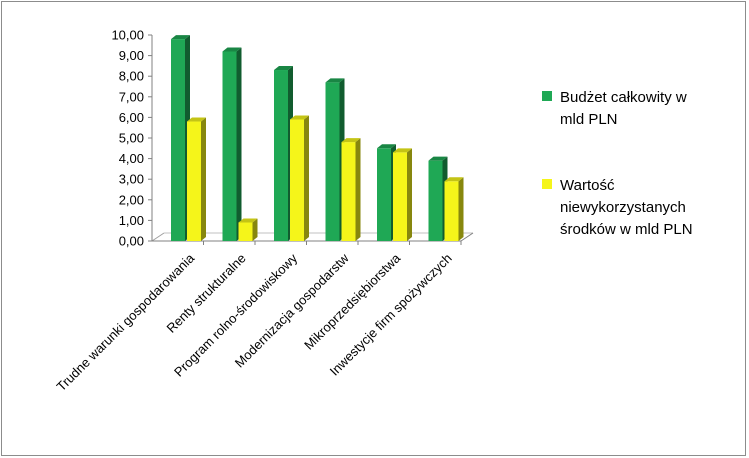 Image resolution: width=749 pixels, height=458 pixels. I want to click on y-tick-label: 1,00, so click(131, 220).